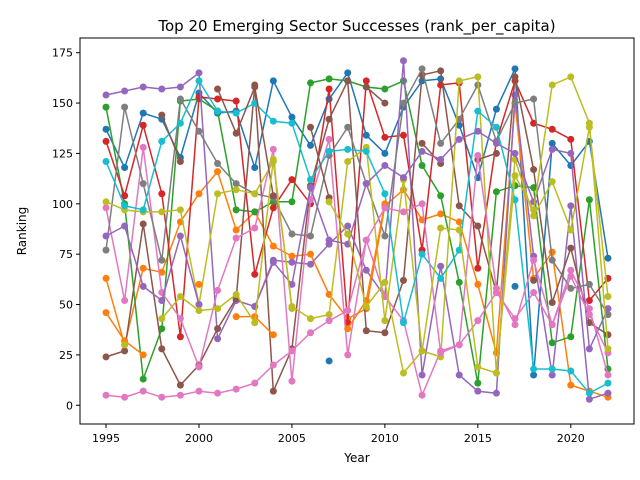 This screenshot has height=480, width=640. What do you see at coordinates (66, 254) in the screenshot?
I see `y-tick-label: 75` at bounding box center [66, 254].